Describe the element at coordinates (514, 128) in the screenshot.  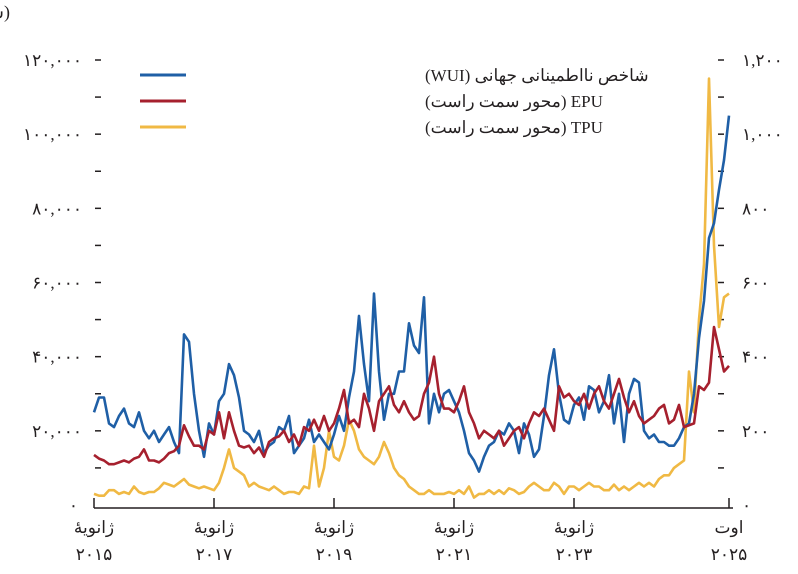
I see `legend-label-tpu: TPU (محور سمت راست)` at that location.